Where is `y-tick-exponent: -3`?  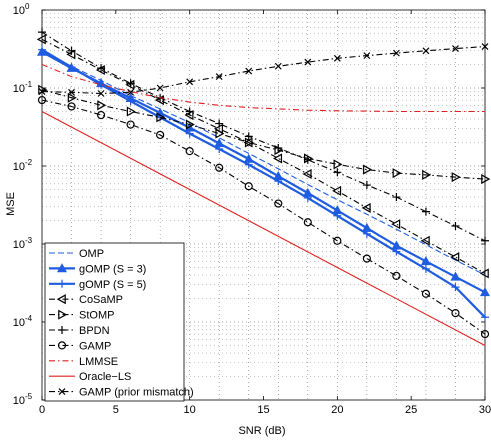
y-tick-exponent: -3 is located at coordinates (29, 240).